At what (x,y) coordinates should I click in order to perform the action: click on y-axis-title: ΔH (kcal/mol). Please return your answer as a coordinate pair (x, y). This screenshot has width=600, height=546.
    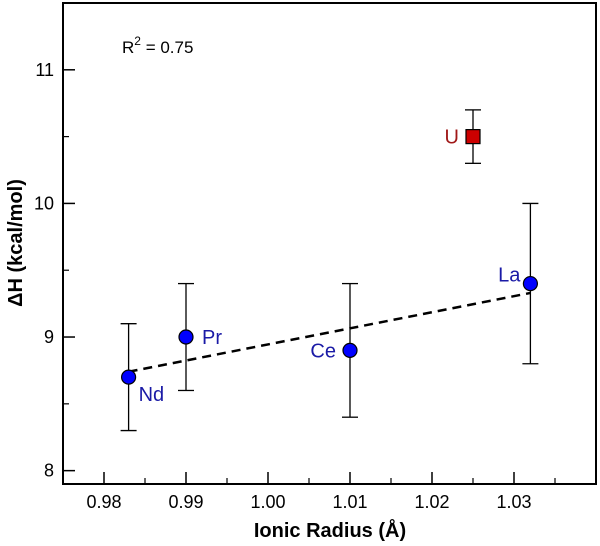
    Looking at the image, I should click on (16, 243).